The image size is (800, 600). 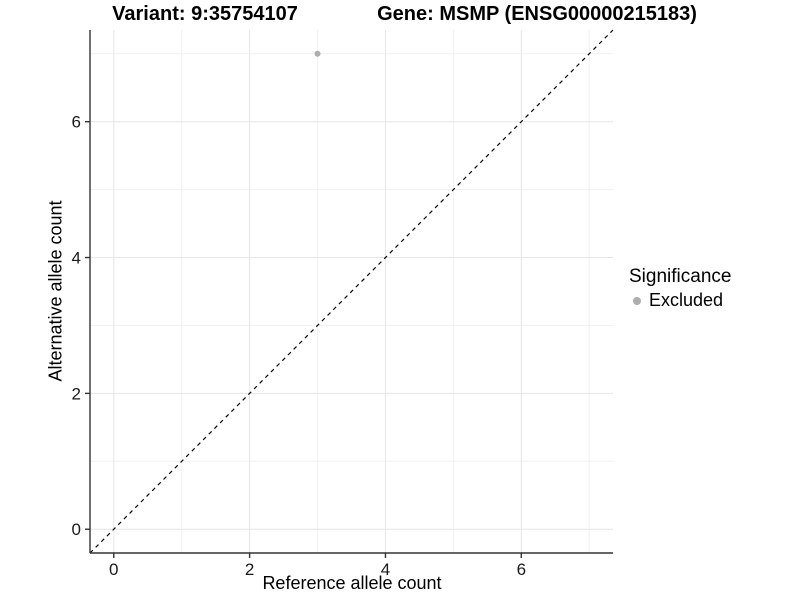 What do you see at coordinates (680, 276) in the screenshot?
I see `legend-title: Significance` at bounding box center [680, 276].